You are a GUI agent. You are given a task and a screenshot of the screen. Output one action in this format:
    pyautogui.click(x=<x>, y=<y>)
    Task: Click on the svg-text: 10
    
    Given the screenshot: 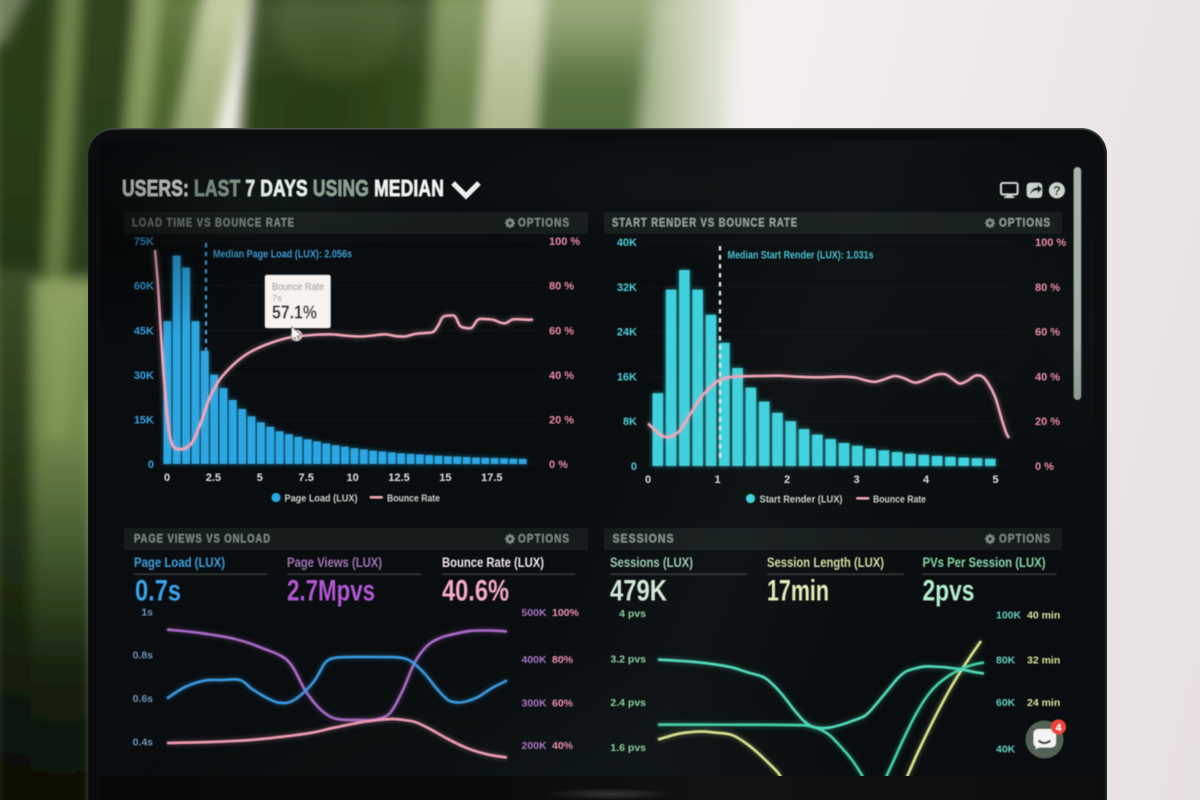 What is the action you would take?
    pyautogui.click(x=352, y=478)
    